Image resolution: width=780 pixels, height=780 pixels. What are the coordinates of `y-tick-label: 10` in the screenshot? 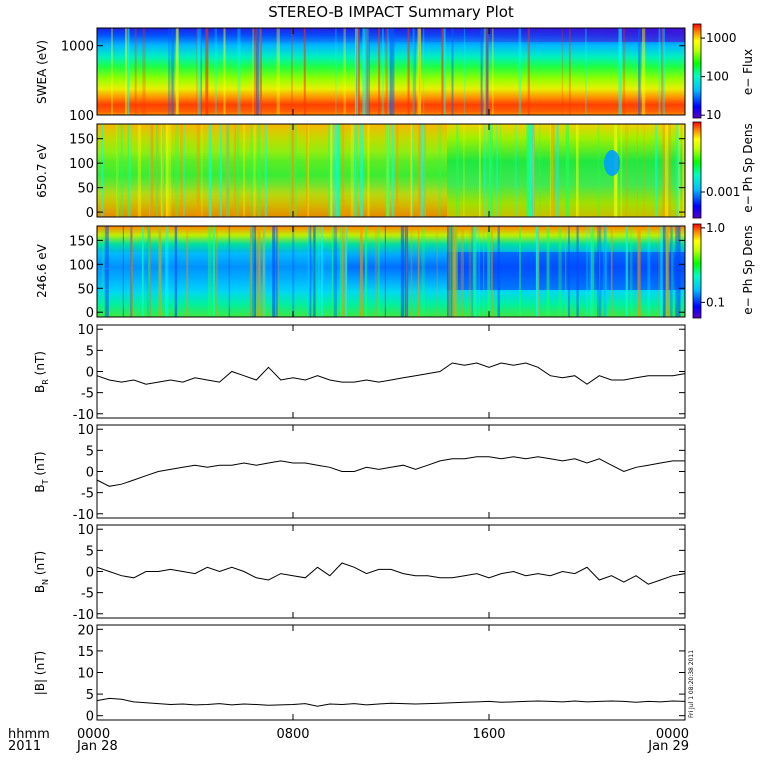 It's located at (85, 330).